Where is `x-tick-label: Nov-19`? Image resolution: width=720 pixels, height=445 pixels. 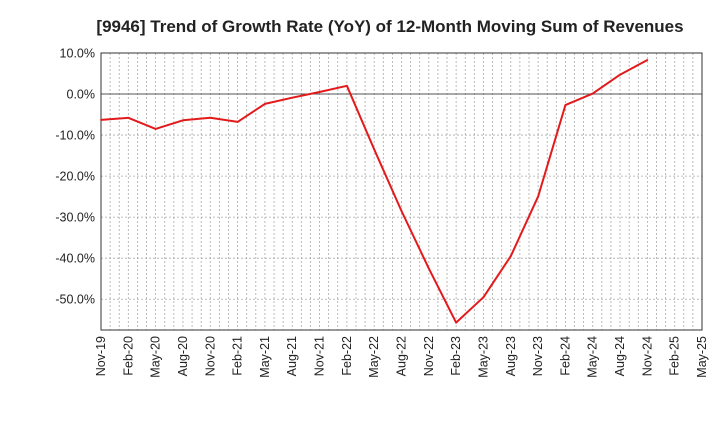
x-tick-label: Nov-19 is located at coordinates (101, 356).